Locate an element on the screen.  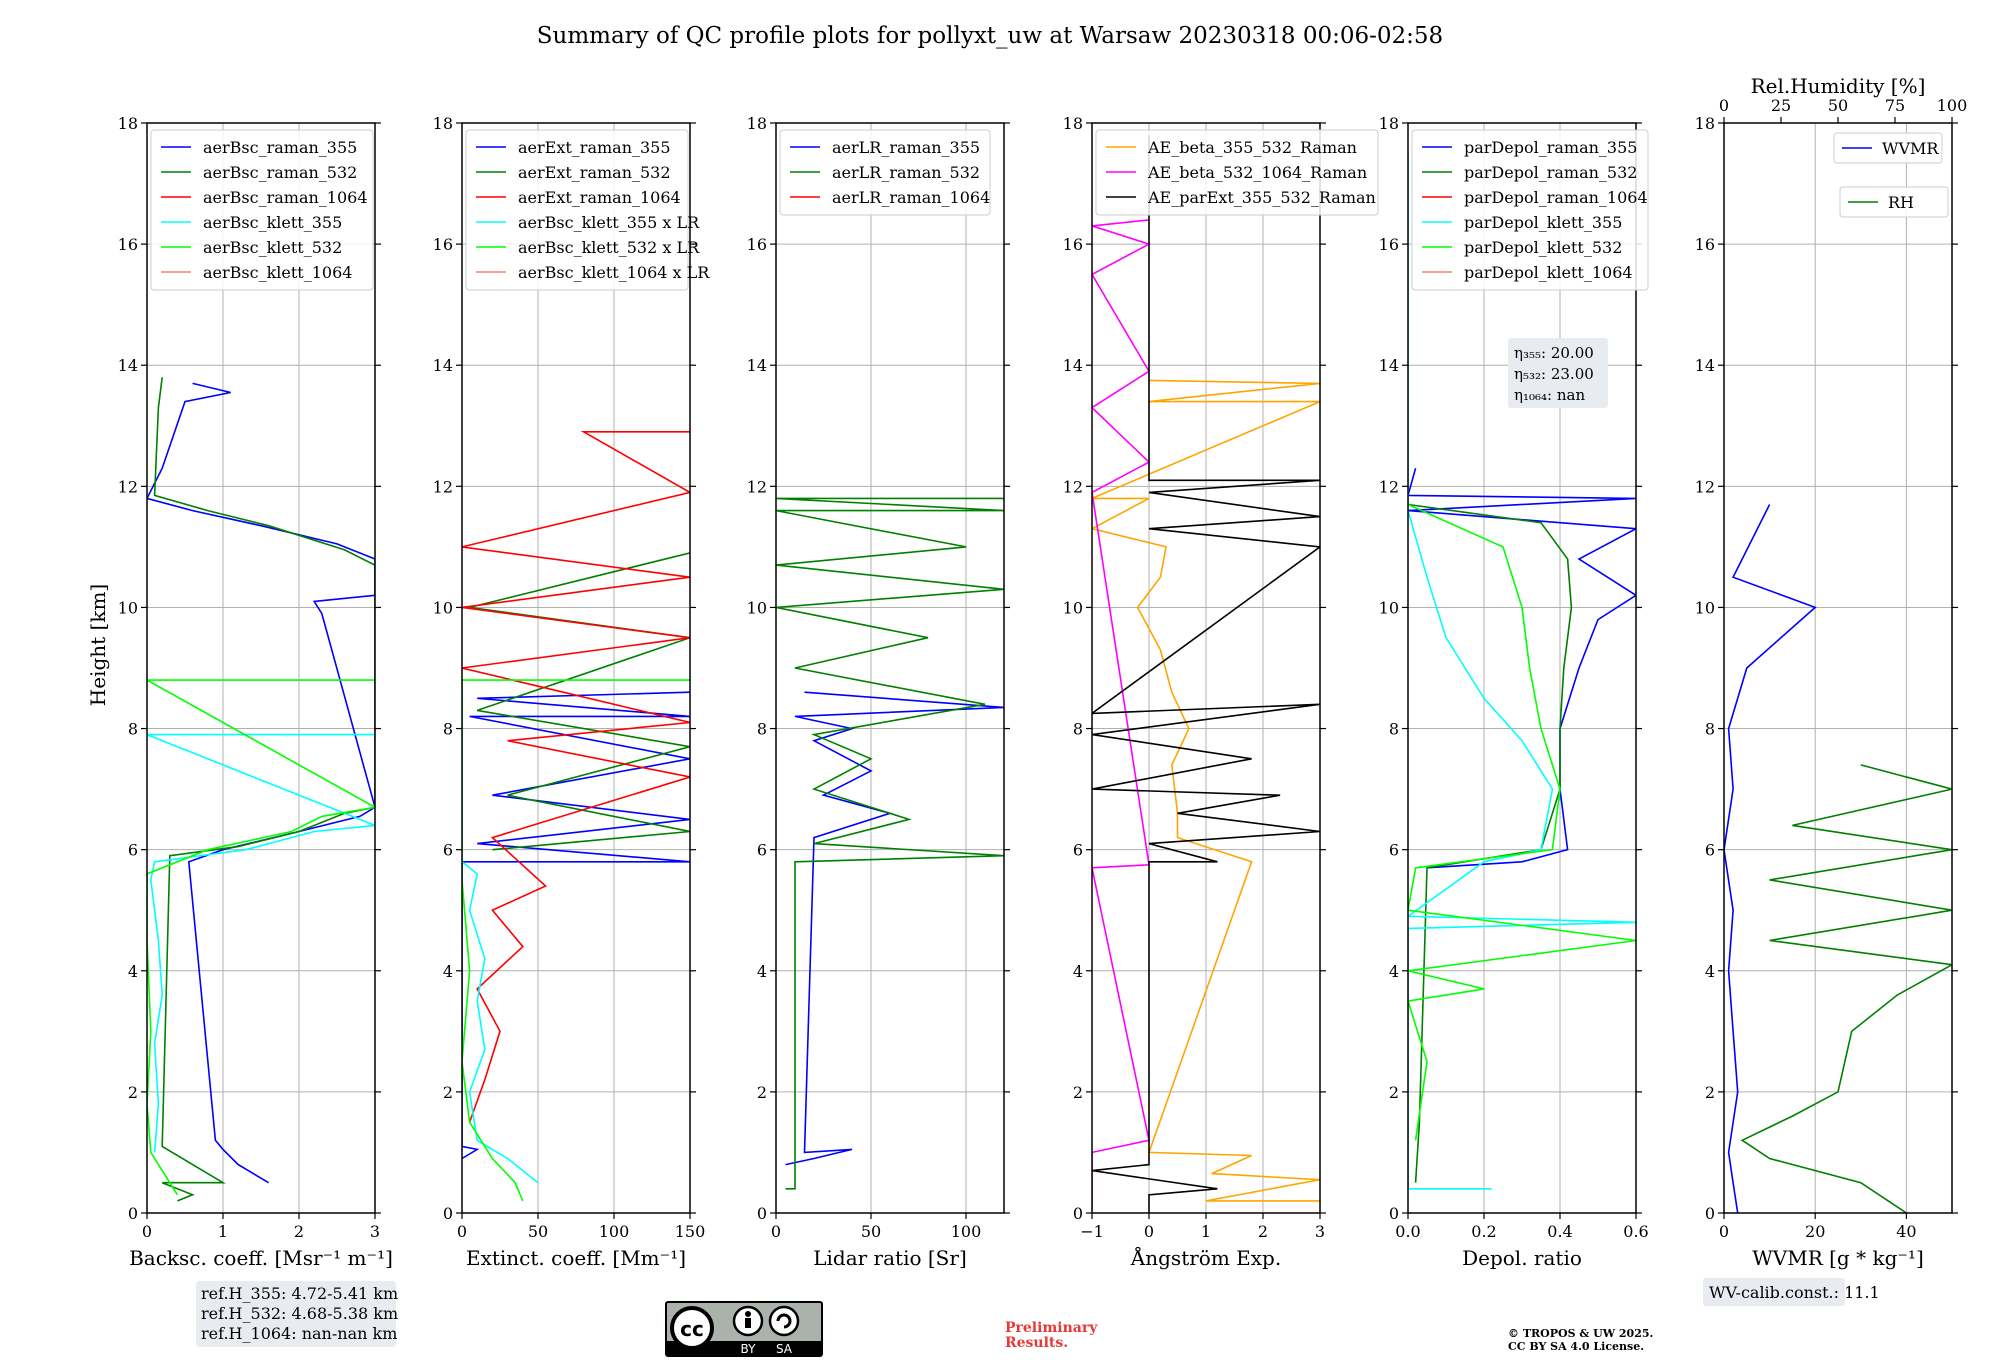
series-line-AE_beta_532_1064_Raman is located at coordinates (1122, 714).